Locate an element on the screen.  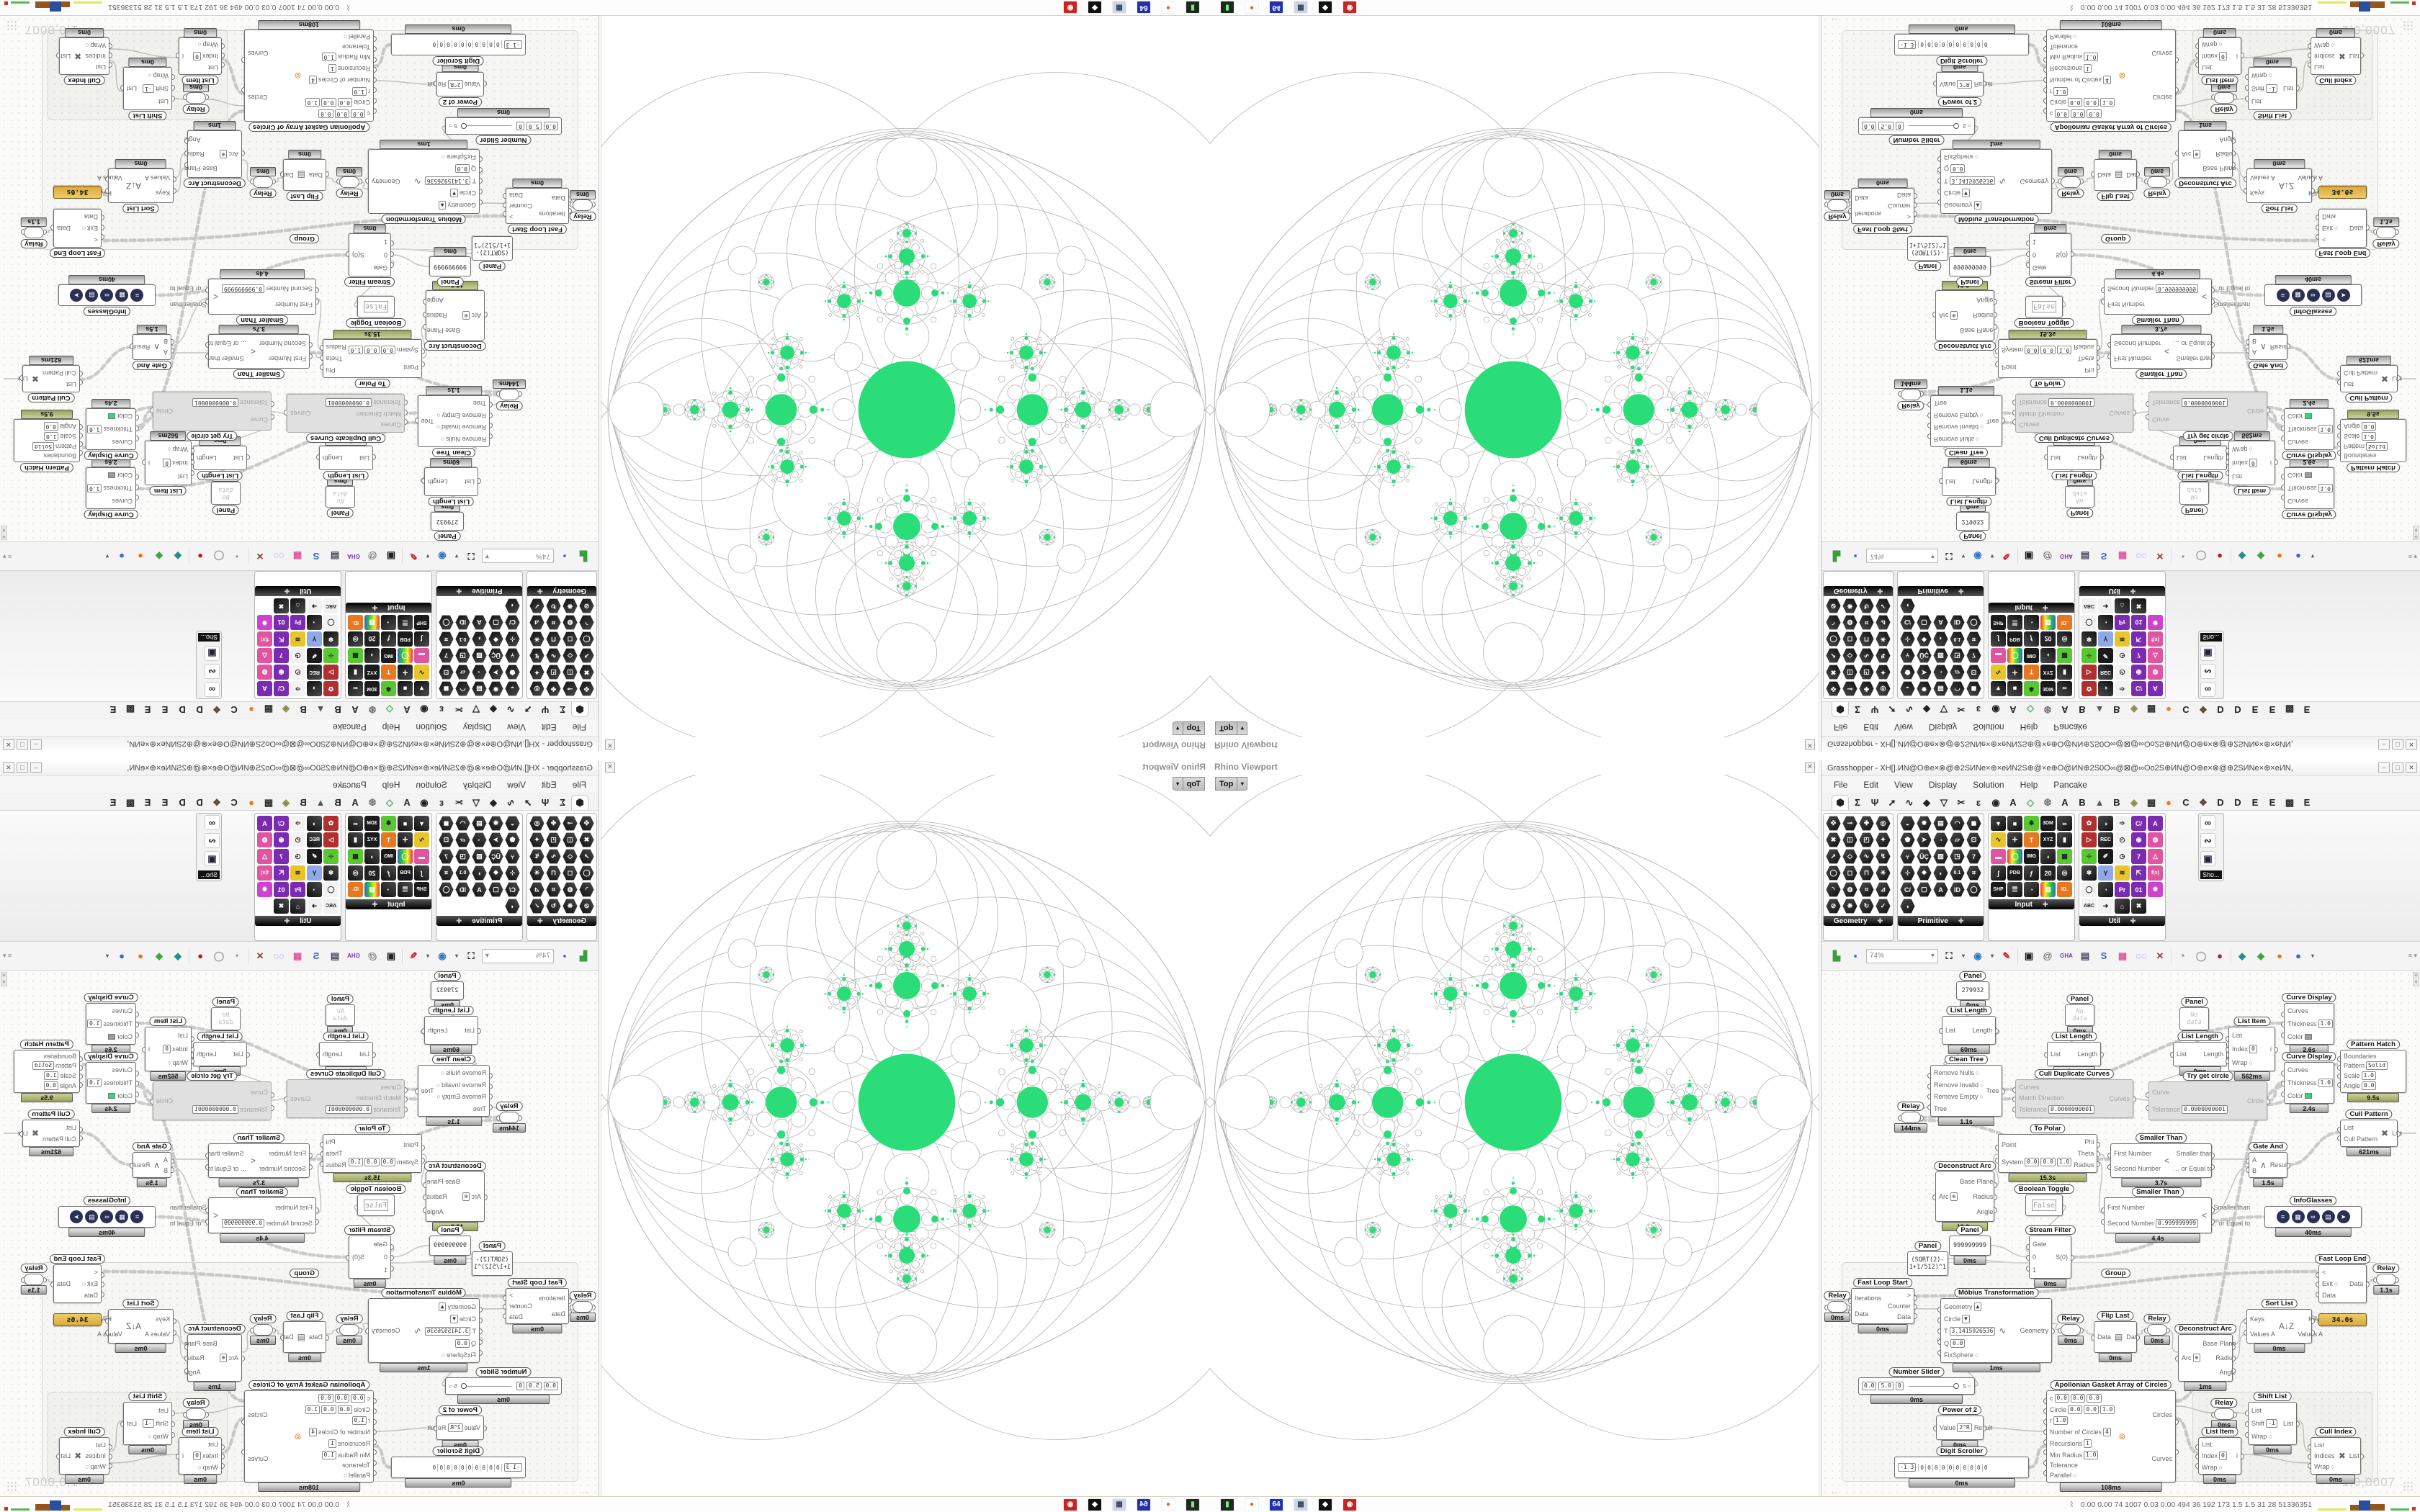
node-stream-filter: Stream Filter 0ms Gate 0 1 S(0) is located at coordinates (369, 255).